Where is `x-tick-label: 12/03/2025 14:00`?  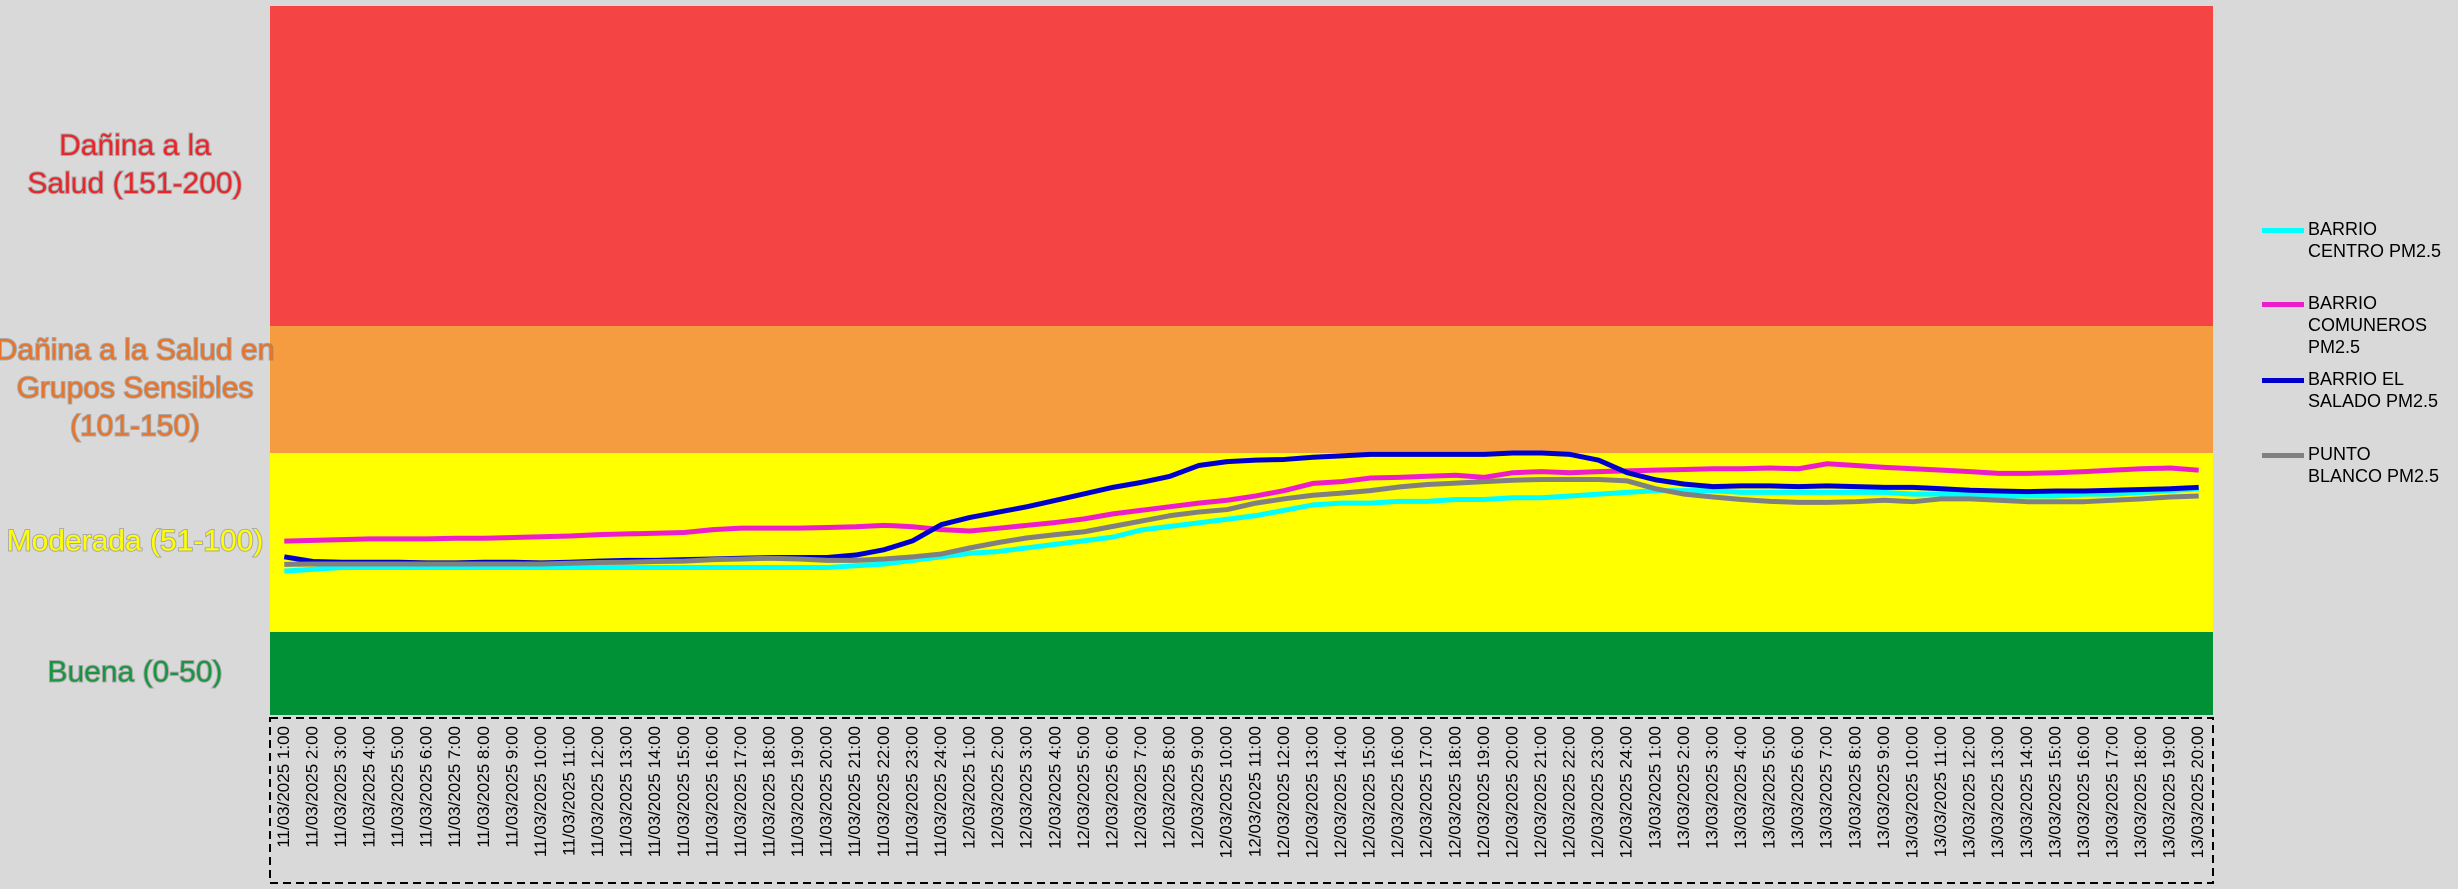 x-tick-label: 12/03/2025 14:00 is located at coordinates (1340, 792).